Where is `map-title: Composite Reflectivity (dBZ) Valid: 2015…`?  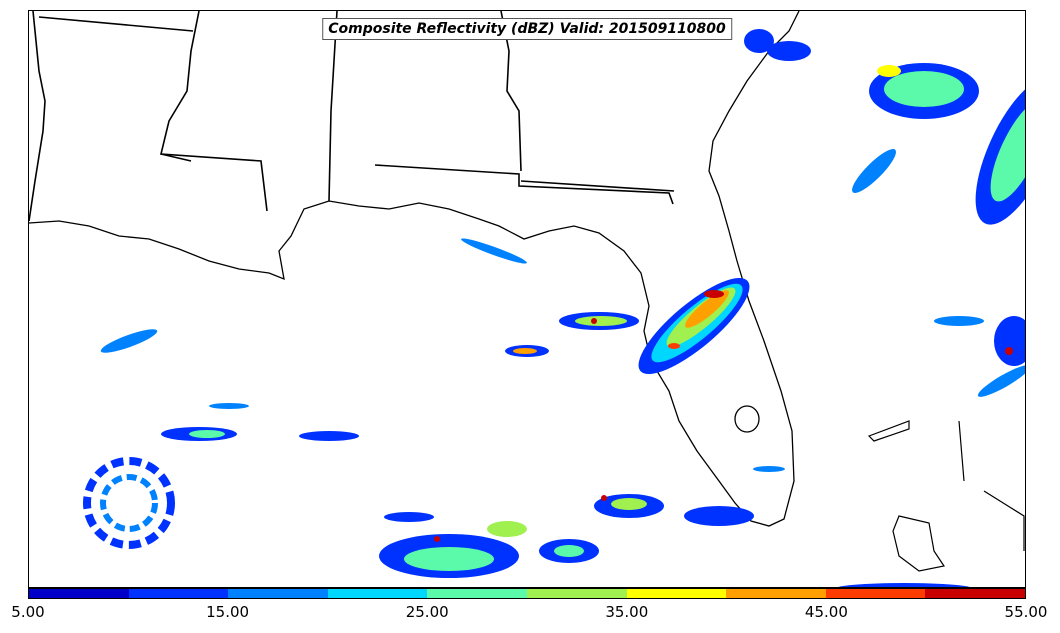 map-title: Composite Reflectivity (dBZ) Valid: 2015… is located at coordinates (527, 29).